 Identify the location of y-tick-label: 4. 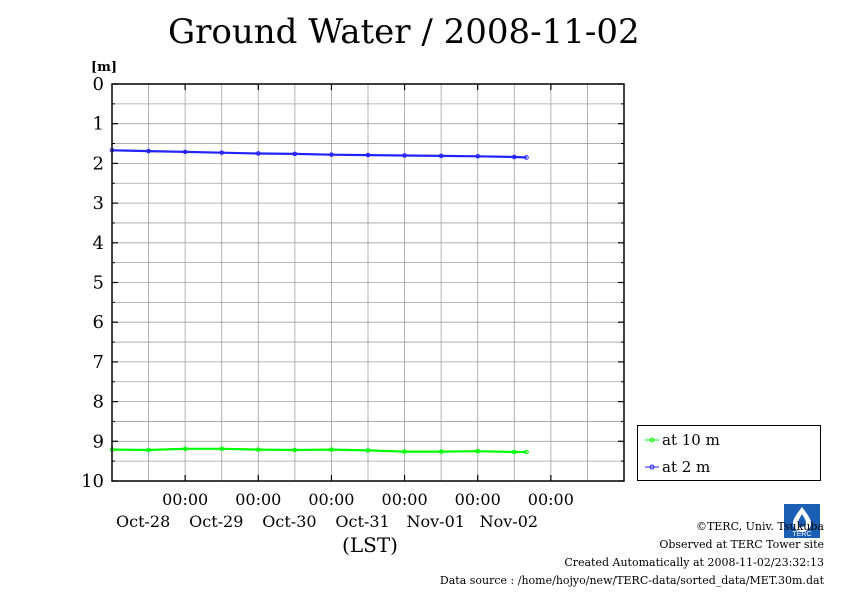
(98, 243).